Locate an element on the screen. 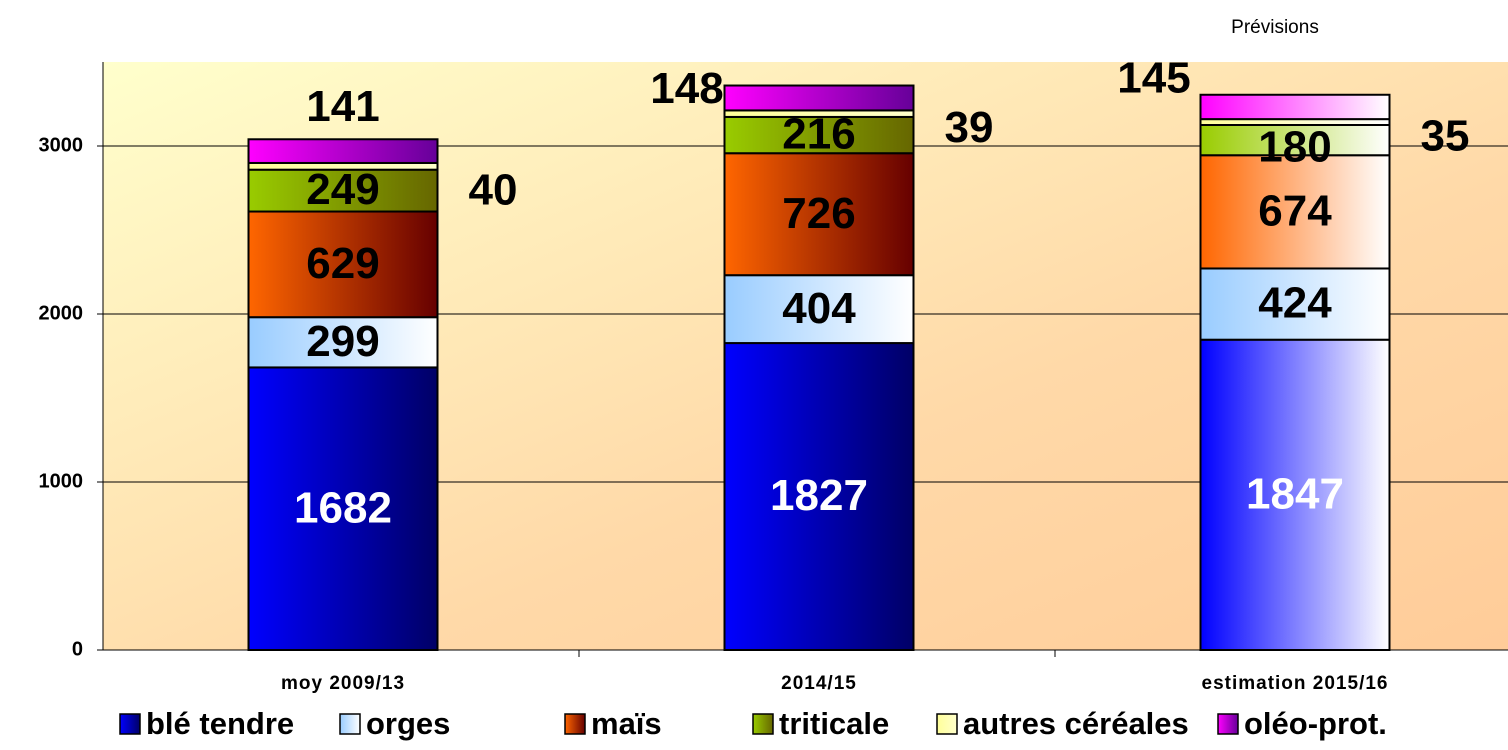 Image resolution: width=1508 pixels, height=750 pixels. legend-label: blé tendre is located at coordinates (220, 723).